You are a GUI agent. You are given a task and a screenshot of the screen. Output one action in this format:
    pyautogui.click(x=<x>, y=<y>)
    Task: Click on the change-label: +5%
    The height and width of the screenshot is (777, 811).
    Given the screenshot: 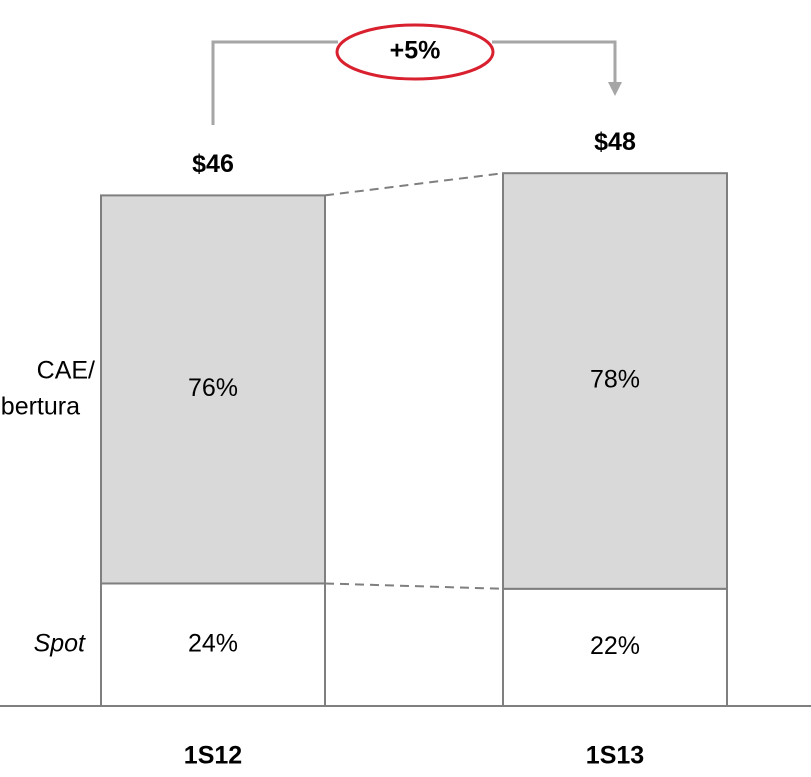 What is the action you would take?
    pyautogui.click(x=415, y=51)
    